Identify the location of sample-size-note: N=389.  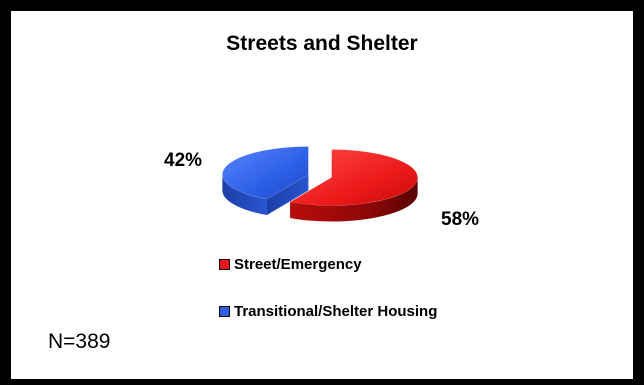
(79, 341).